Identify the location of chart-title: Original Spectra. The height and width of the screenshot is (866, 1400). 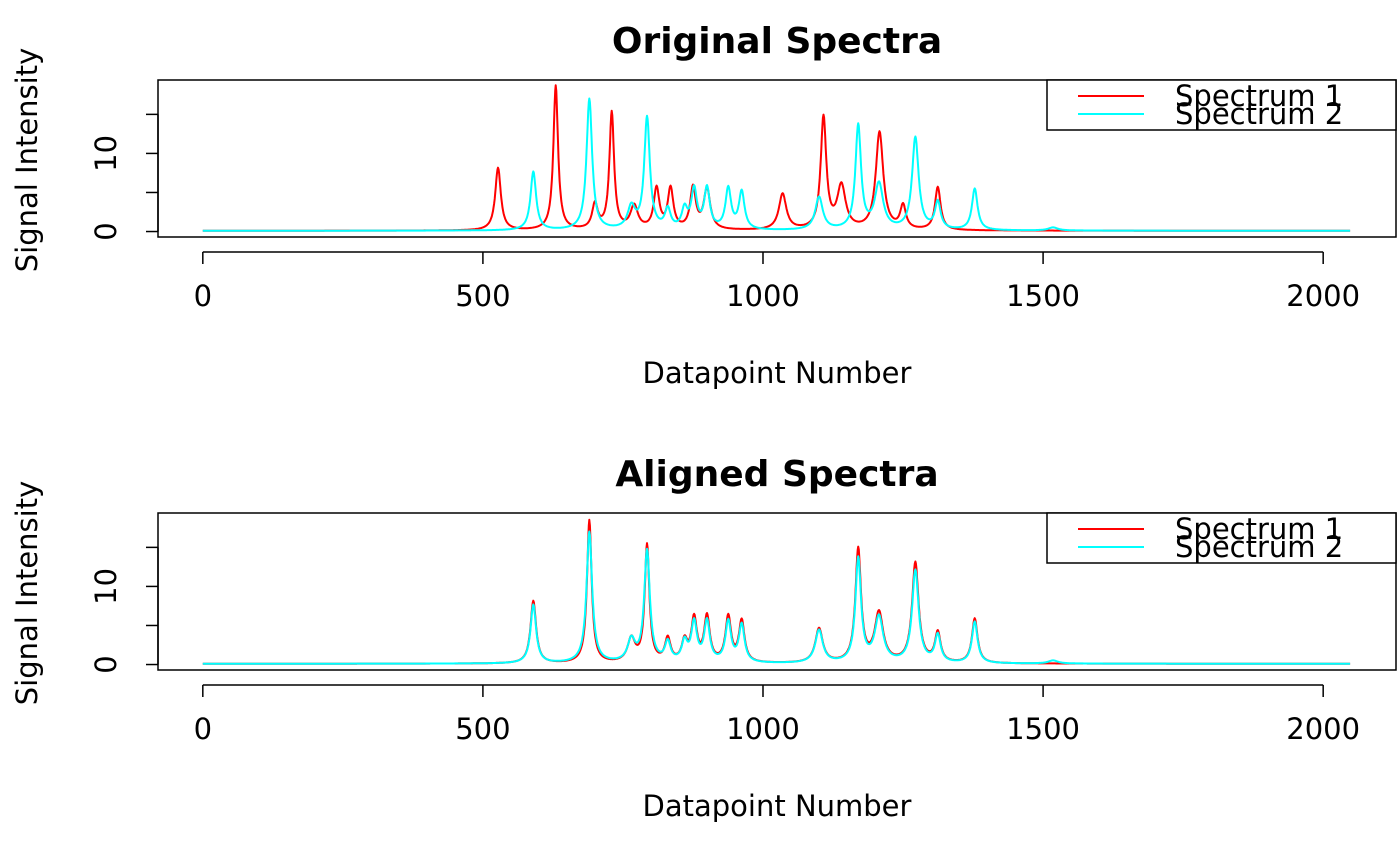
(777, 41).